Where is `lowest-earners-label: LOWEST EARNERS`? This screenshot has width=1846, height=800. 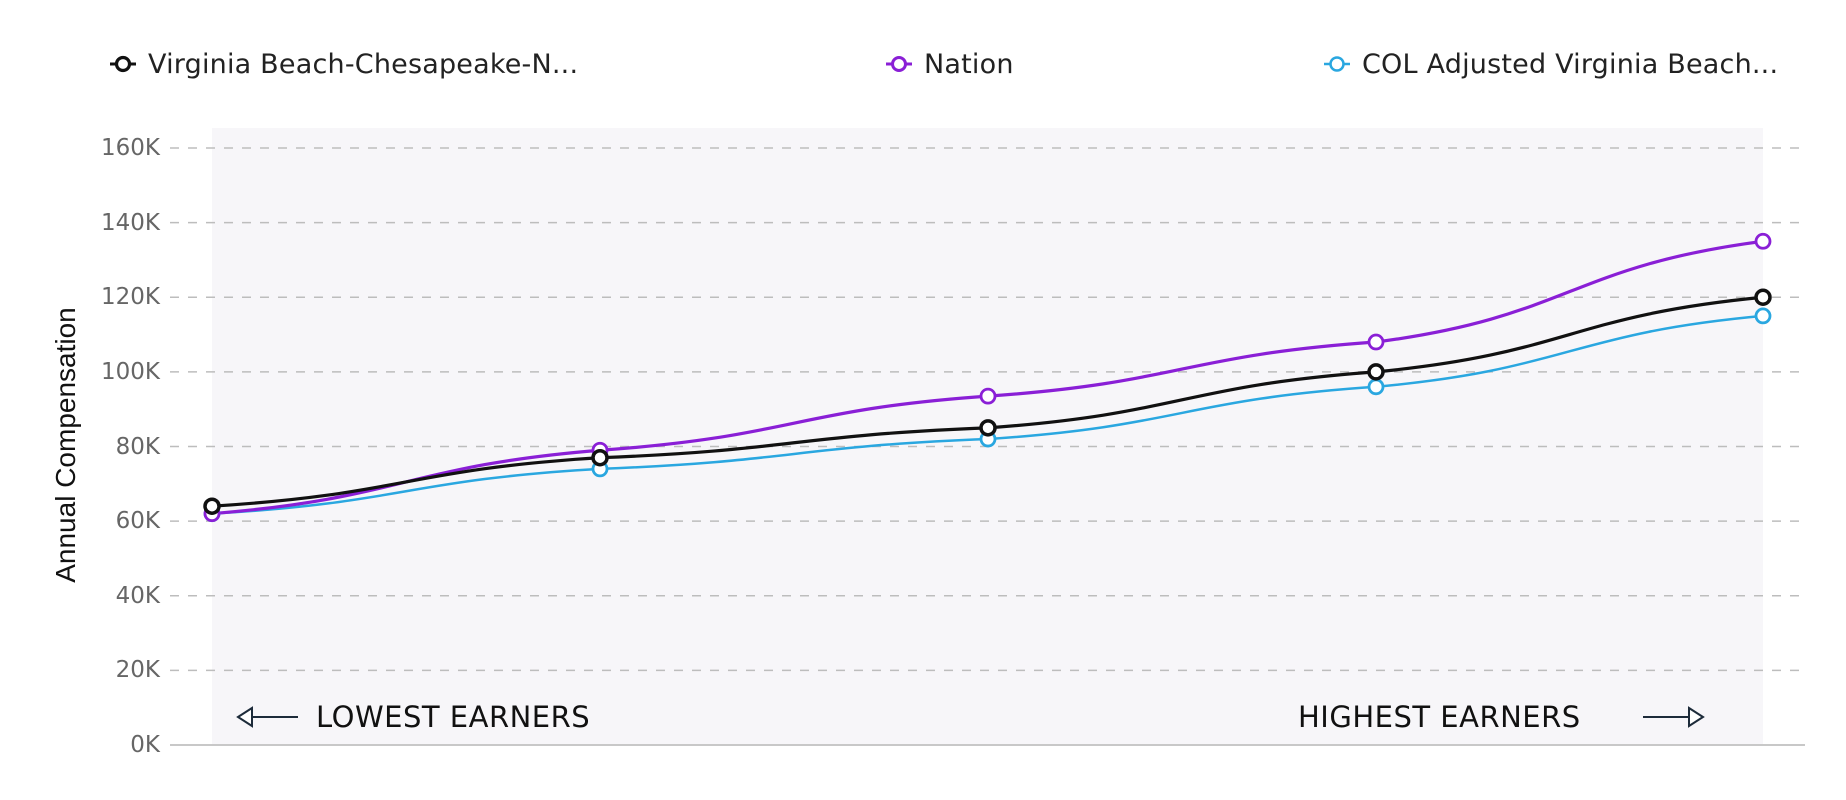 lowest-earners-label: LOWEST EARNERS is located at coordinates (453, 717).